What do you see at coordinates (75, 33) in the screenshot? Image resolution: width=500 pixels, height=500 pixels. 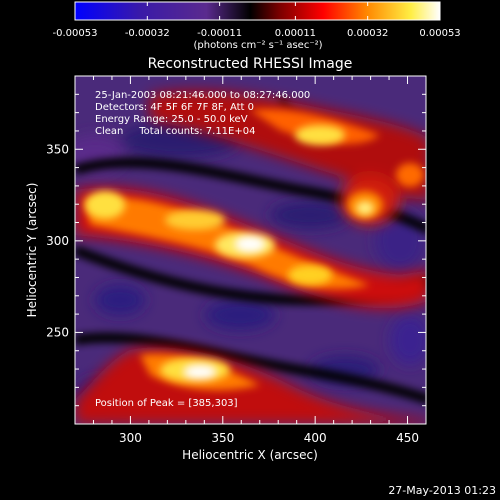 I see `colorbar-tick-label: -0.00053` at bounding box center [75, 33].